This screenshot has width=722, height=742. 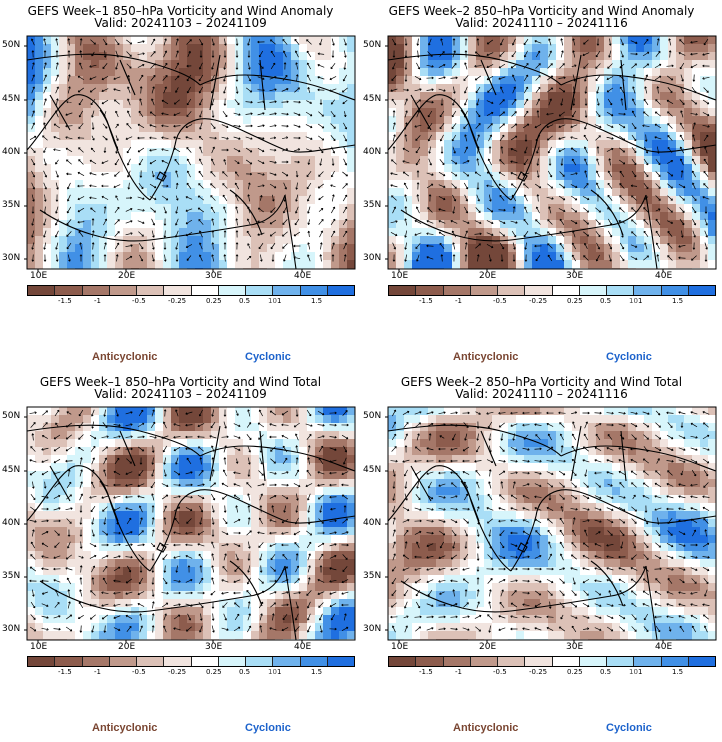 What do you see at coordinates (161, 176) in the screenshot?
I see `border-line` at bounding box center [161, 176].